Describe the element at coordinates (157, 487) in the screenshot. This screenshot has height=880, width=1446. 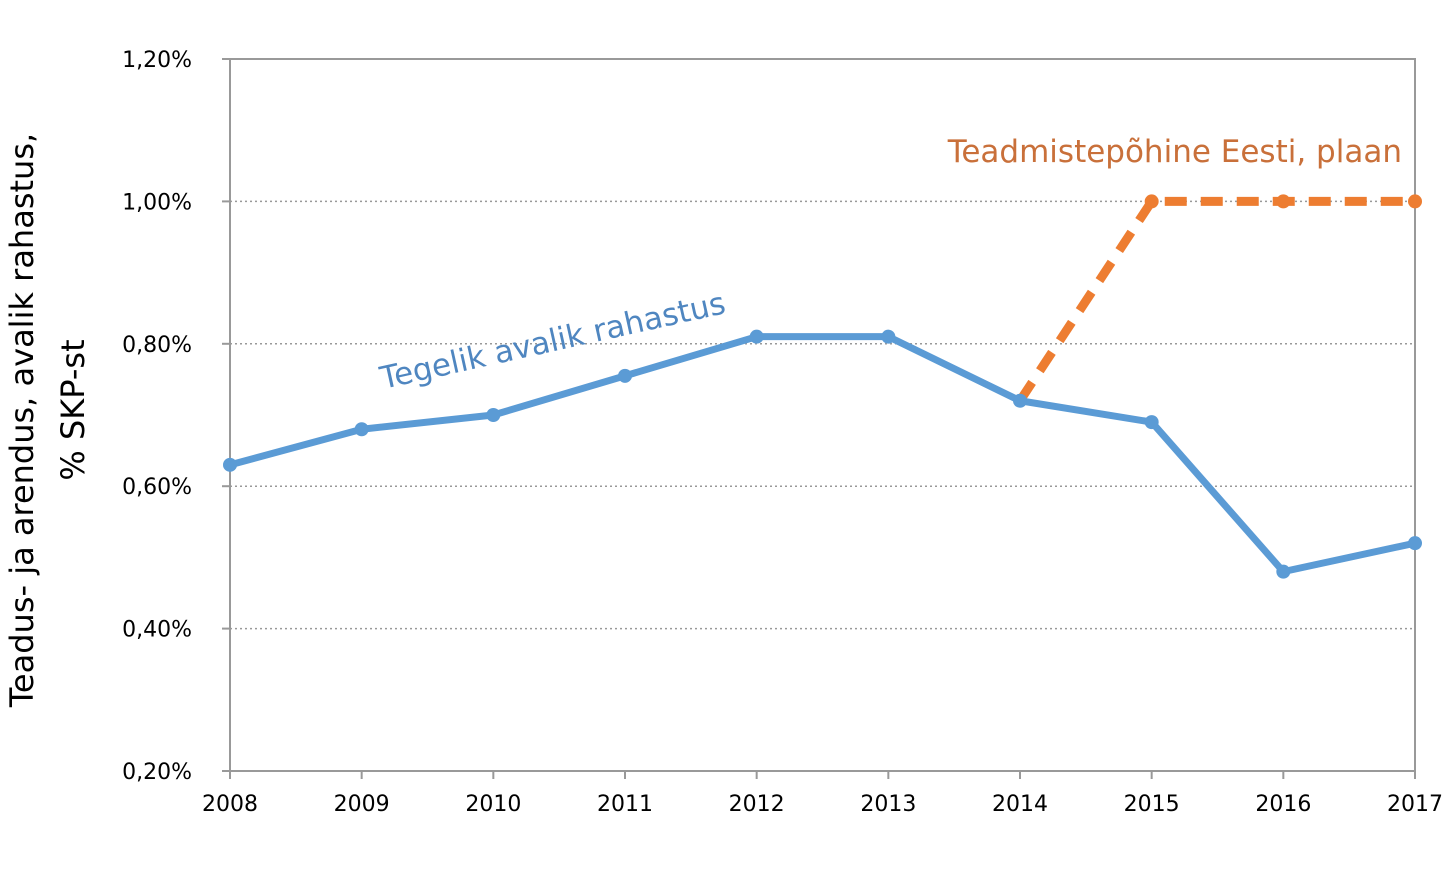
I see `y-tick-label: 0,60%` at that location.